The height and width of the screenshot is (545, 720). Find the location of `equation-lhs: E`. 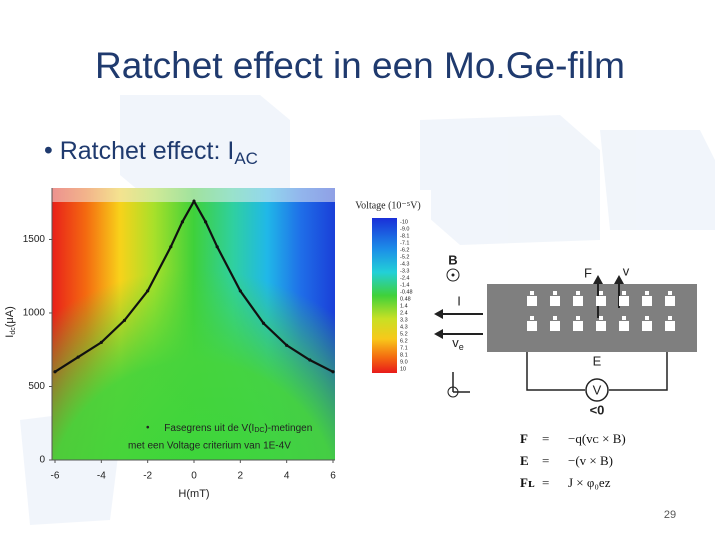

equation-lhs: E is located at coordinates (524, 460).